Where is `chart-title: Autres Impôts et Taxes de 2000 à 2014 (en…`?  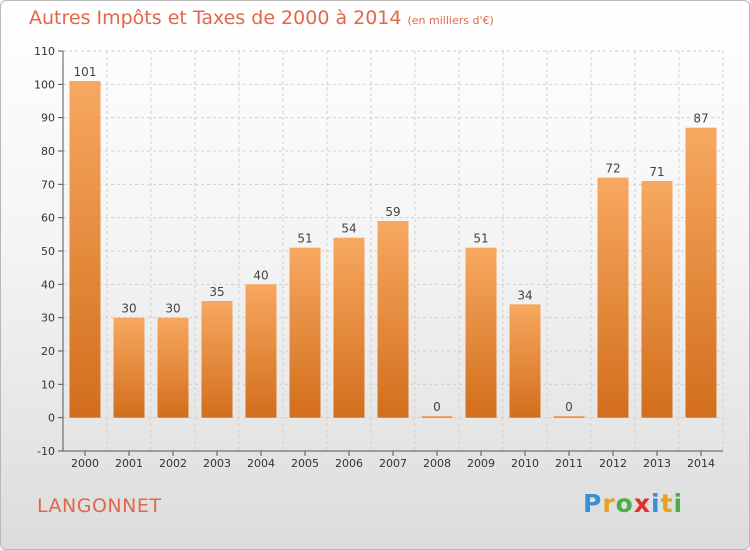 chart-title: Autres Impôts et Taxes de 2000 à 2014 (en… is located at coordinates (261, 18).